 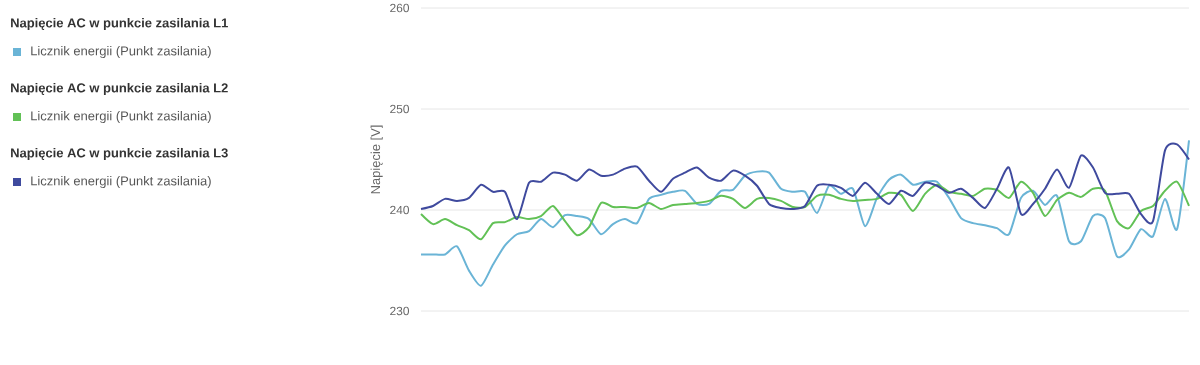 I want to click on text: Napięcie AC w punkcie zasilania L1, so click(x=119, y=24).